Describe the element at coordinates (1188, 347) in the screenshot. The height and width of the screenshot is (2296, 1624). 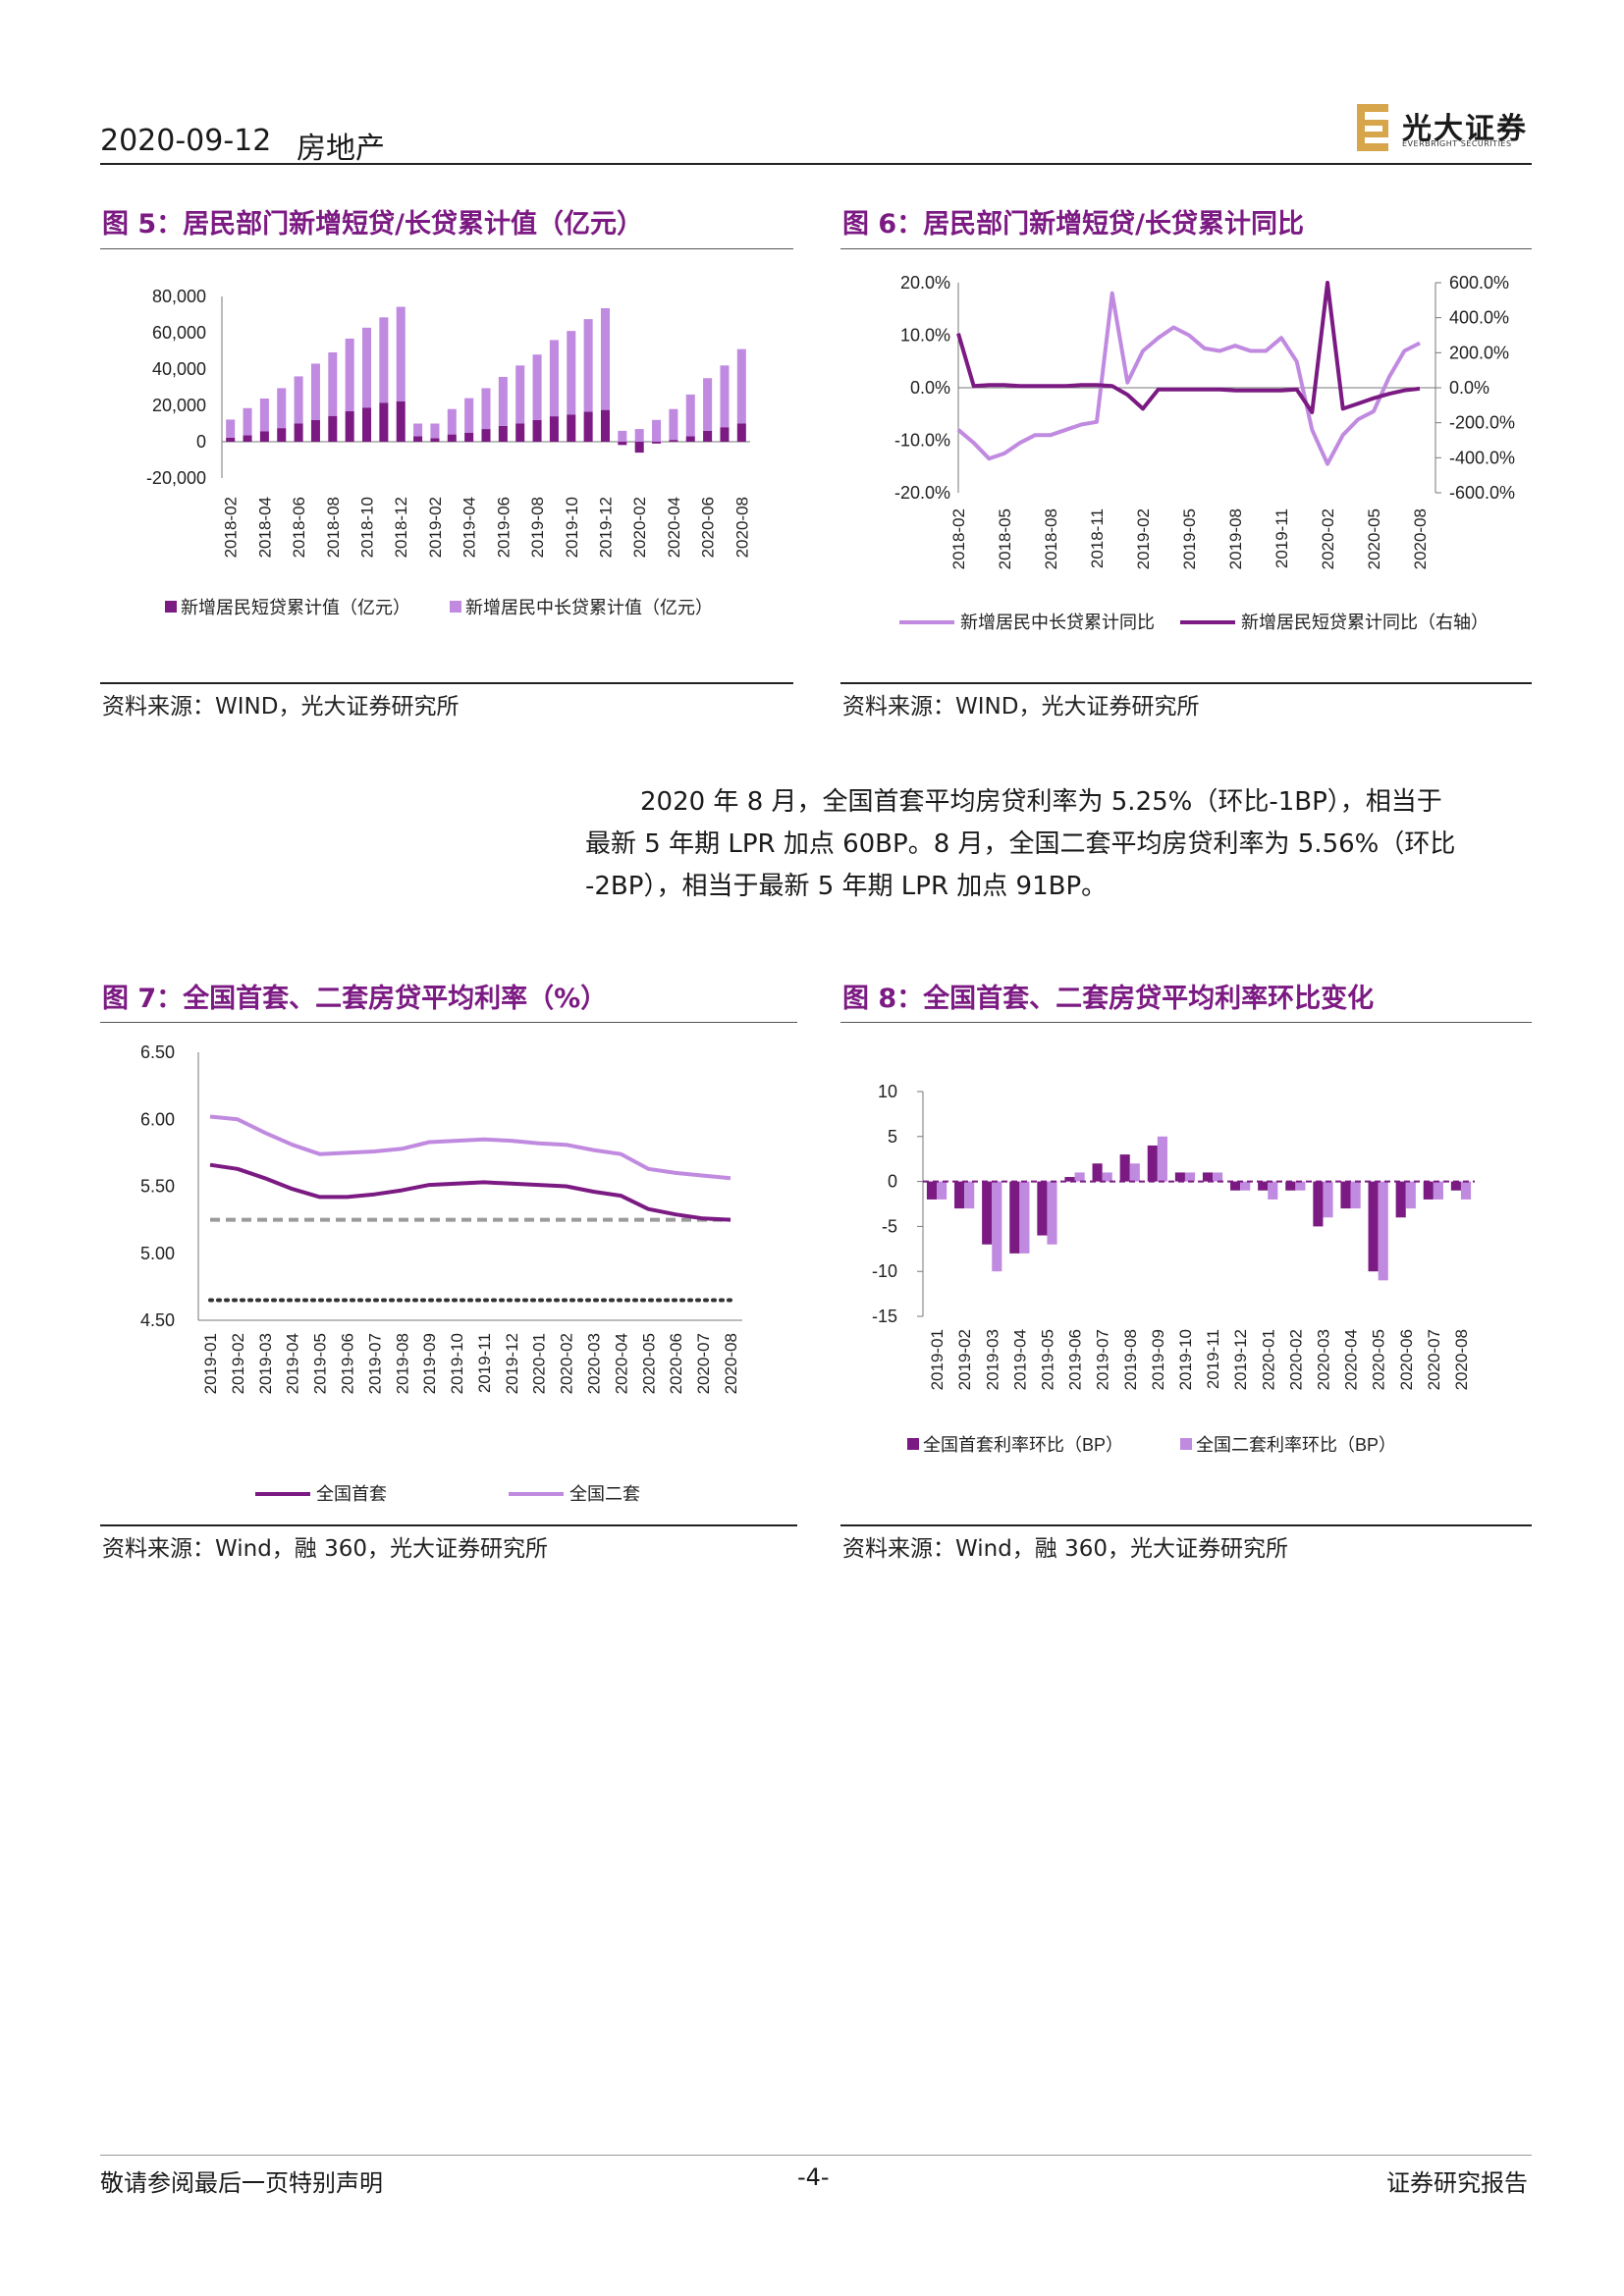
I see `short-loan-yoy-line` at that location.